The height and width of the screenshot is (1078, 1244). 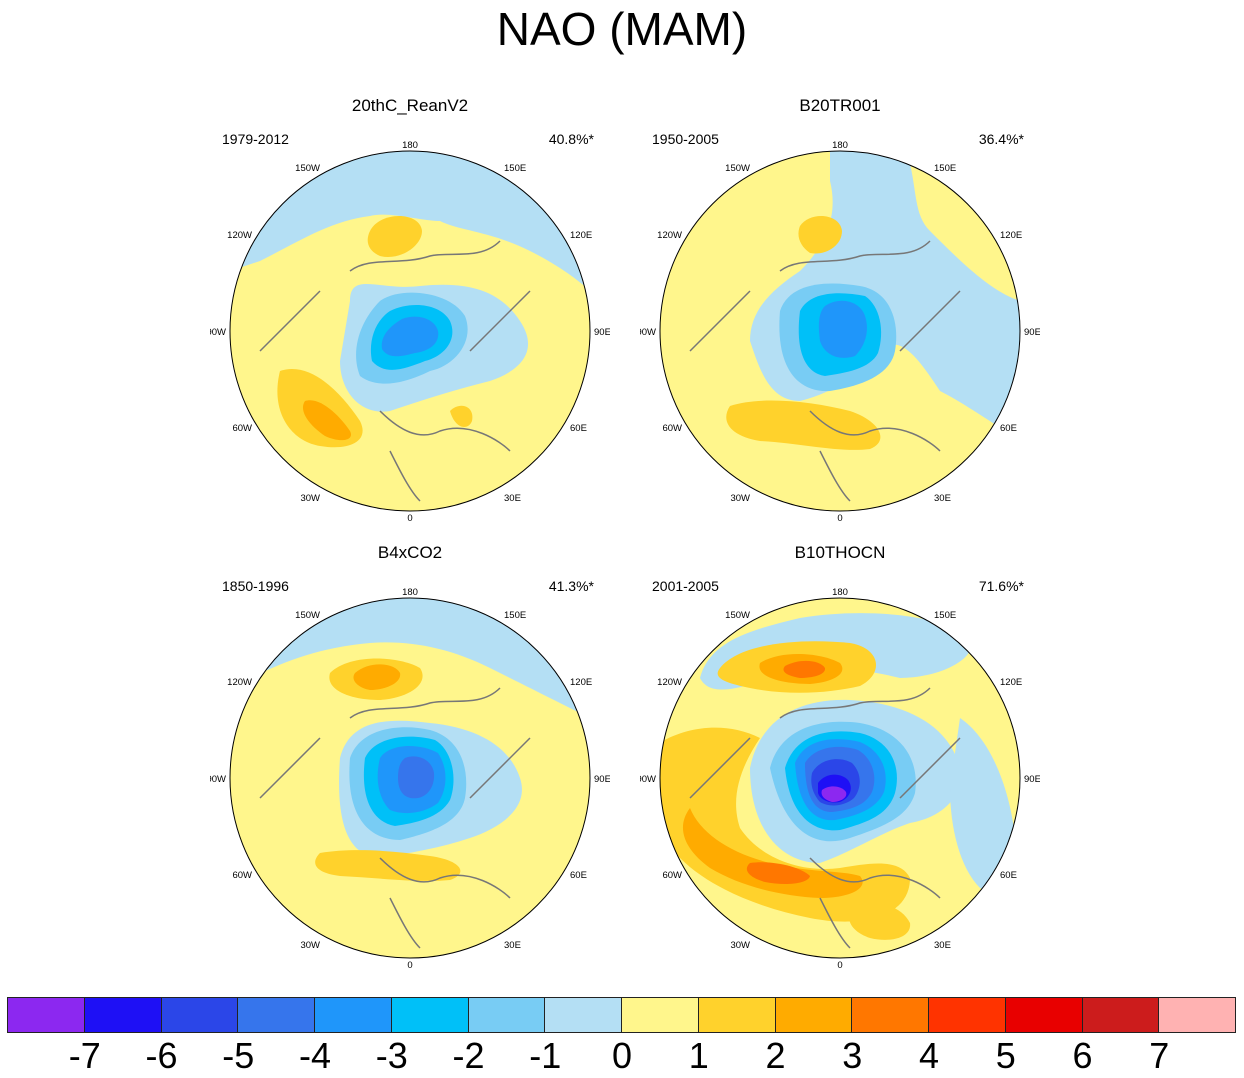 What do you see at coordinates (840, 105) in the screenshot?
I see `panel-title: B20TR001` at bounding box center [840, 105].